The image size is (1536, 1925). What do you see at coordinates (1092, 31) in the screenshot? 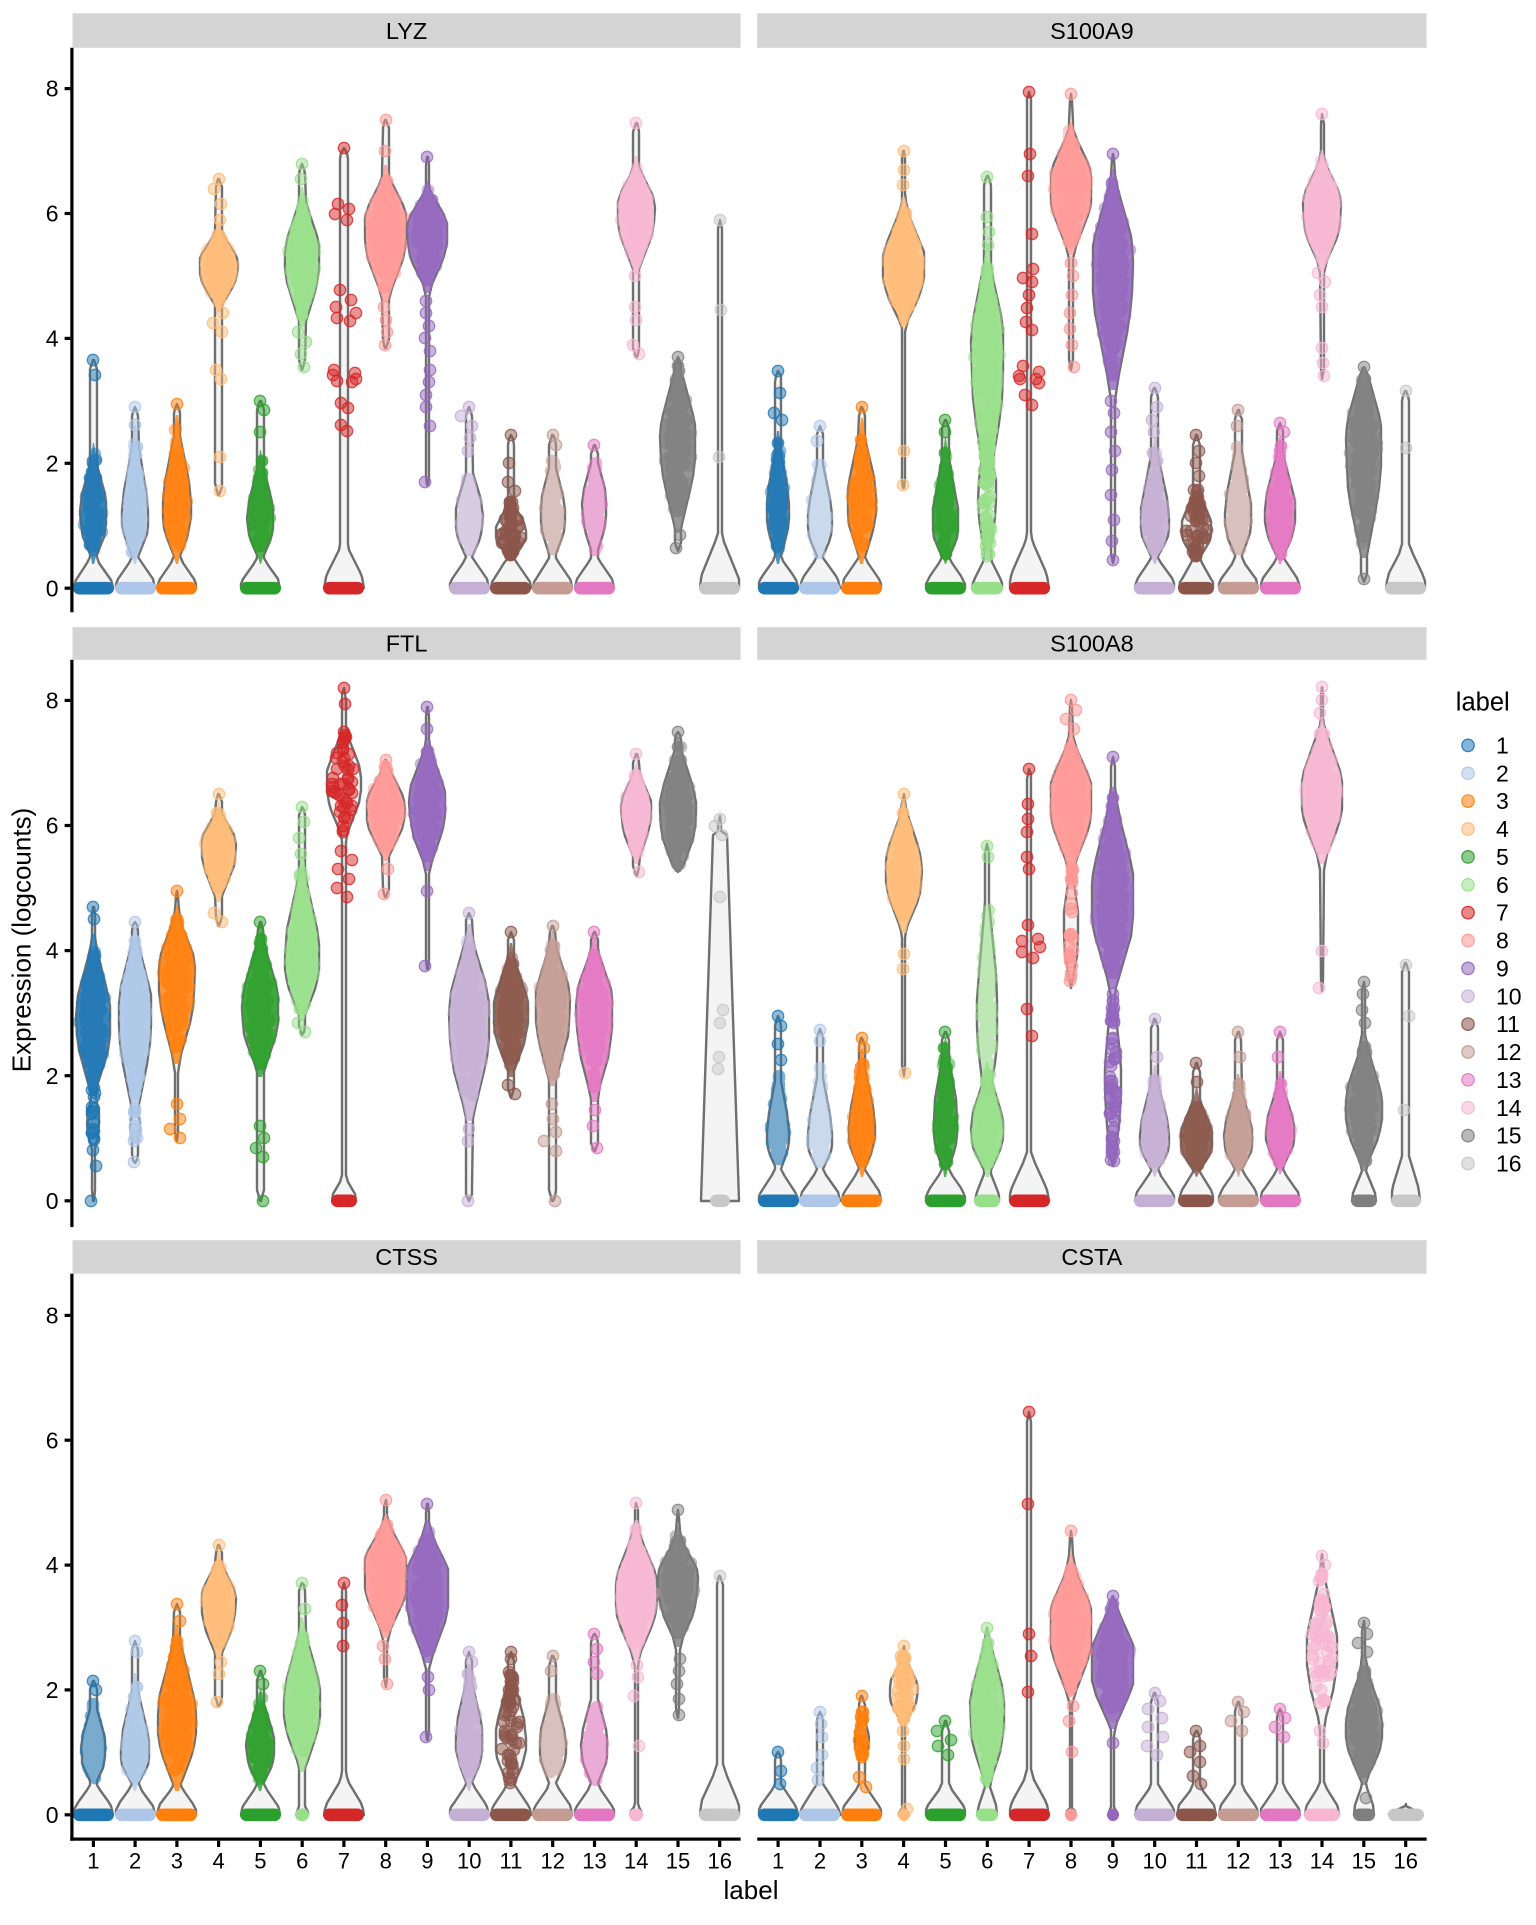
I see `svg-text: S100A9` at bounding box center [1092, 31].